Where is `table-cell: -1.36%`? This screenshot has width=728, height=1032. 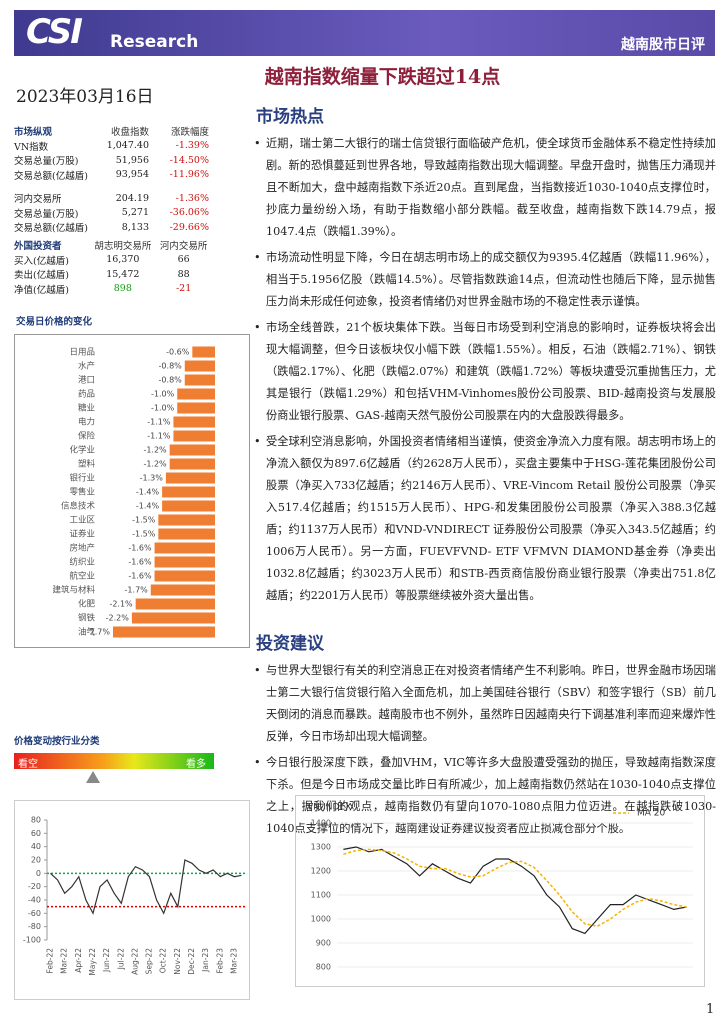 table-cell: -1.36% is located at coordinates (192, 198).